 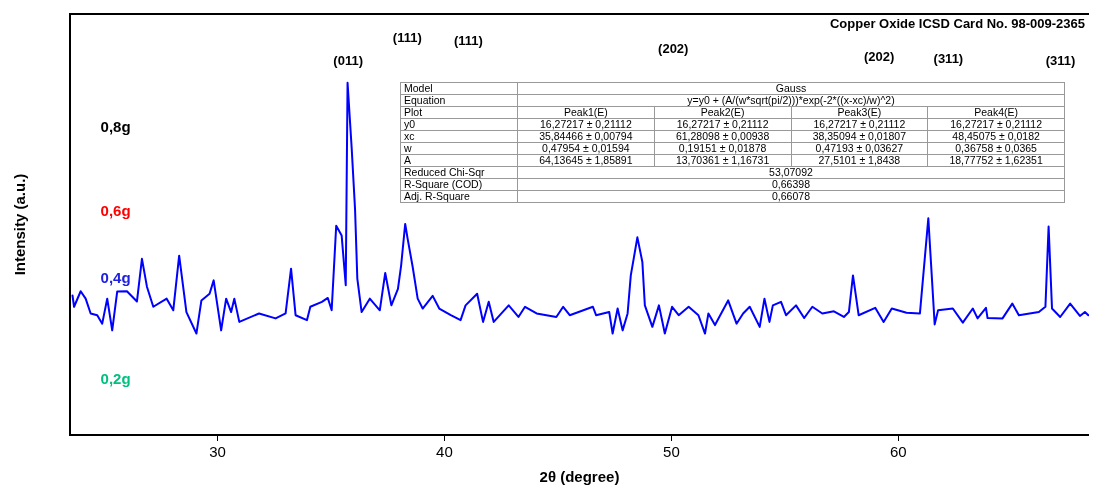 I want to click on text: 35,84466 ± 0,00794, so click(x=586, y=136).